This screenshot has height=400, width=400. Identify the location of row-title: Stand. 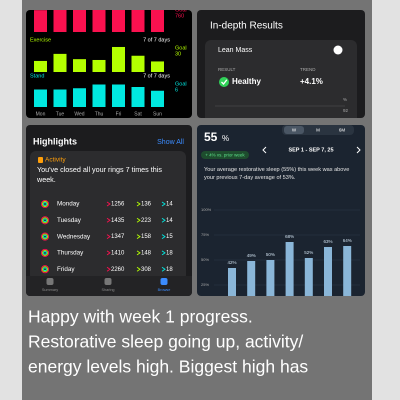
(37, 76).